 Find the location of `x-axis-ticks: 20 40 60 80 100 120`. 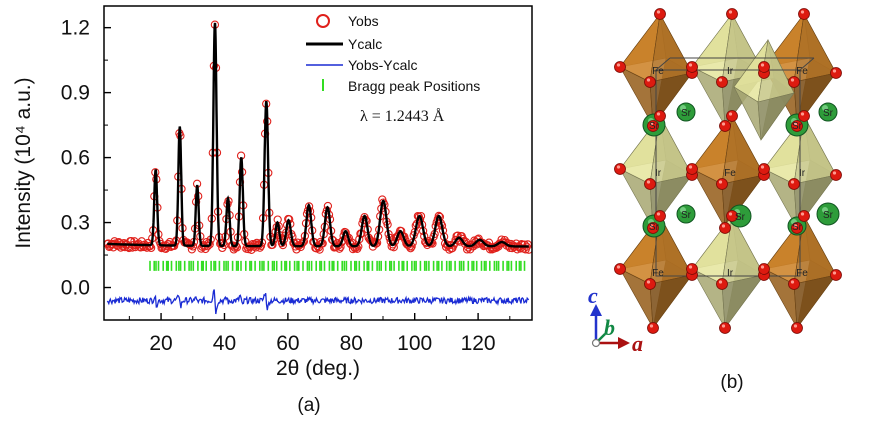

x-axis-ticks: 20 40 60 80 100 120 is located at coordinates (319, 334).